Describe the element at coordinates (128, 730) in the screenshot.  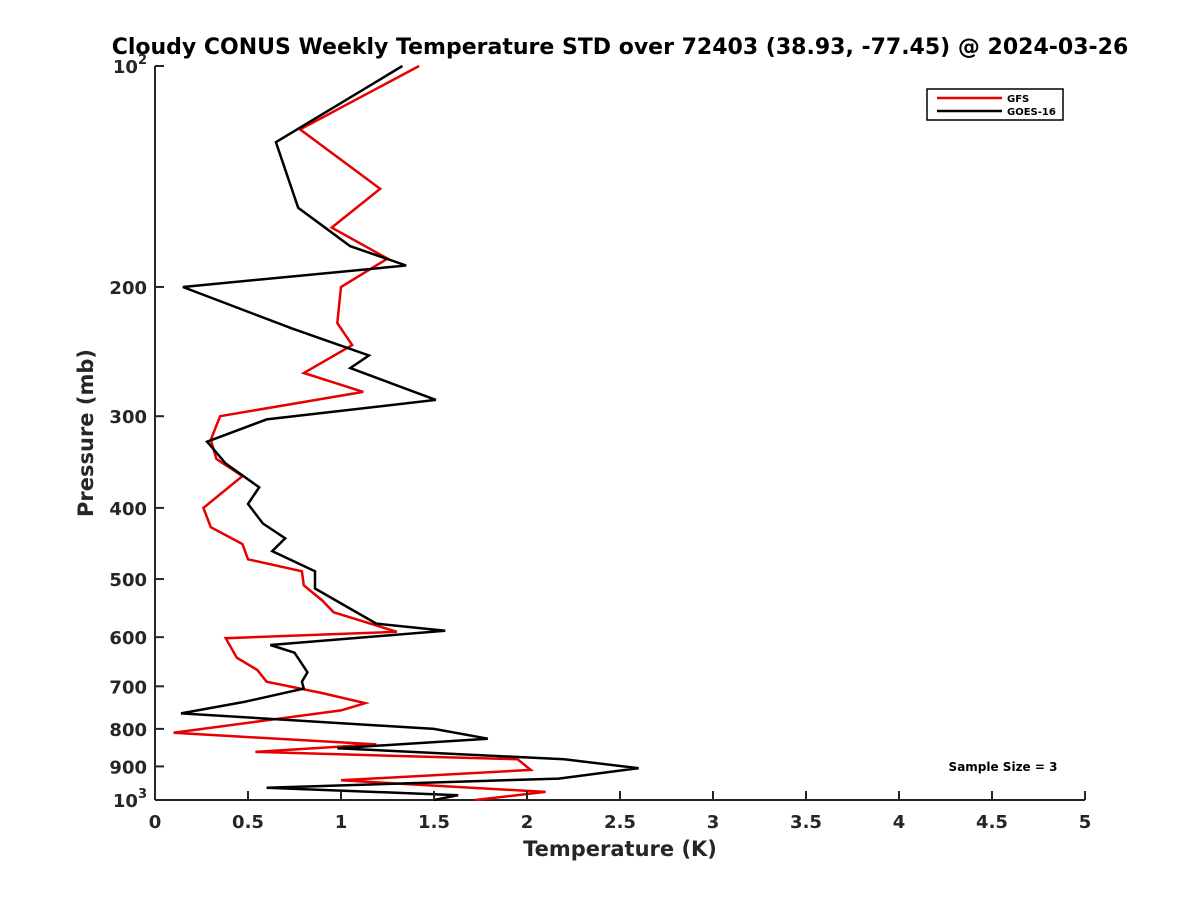
I see `y-tick-label: 800` at that location.